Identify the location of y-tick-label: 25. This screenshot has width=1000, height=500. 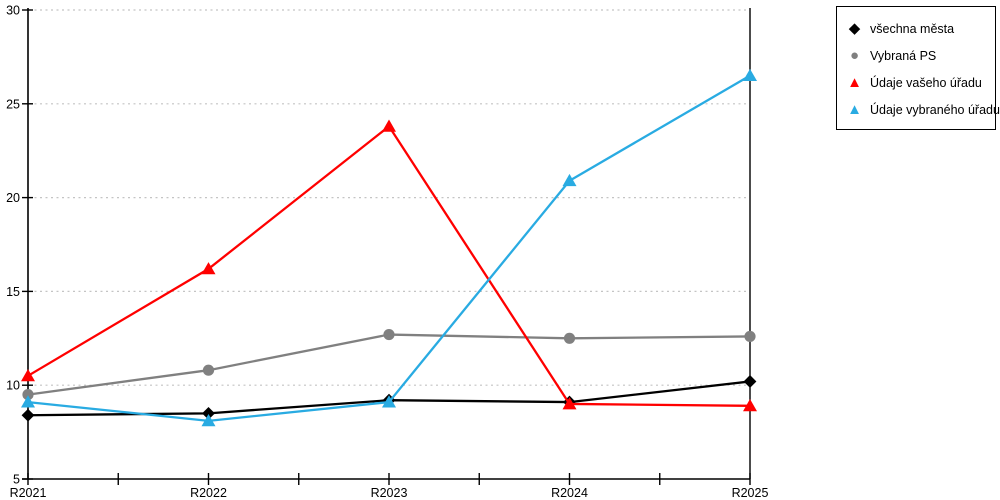
(13, 104).